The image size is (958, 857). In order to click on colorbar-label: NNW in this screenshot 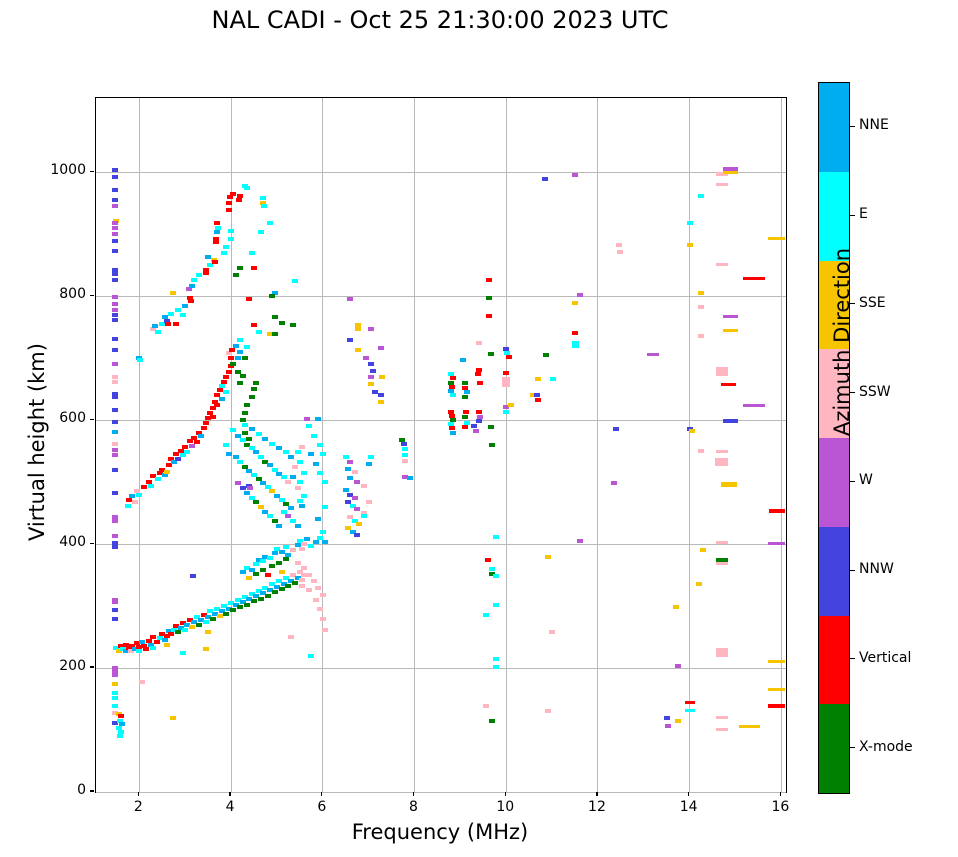, I will do `click(876, 569)`.